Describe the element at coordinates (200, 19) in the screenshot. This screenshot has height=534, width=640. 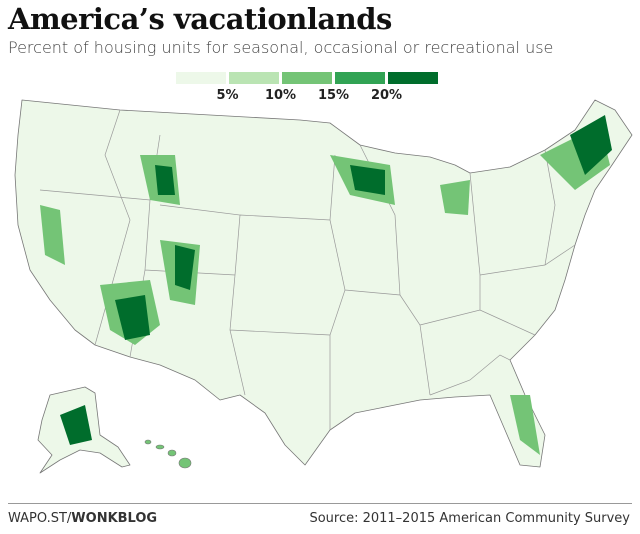
I see `title: America’s vacationlands` at that location.